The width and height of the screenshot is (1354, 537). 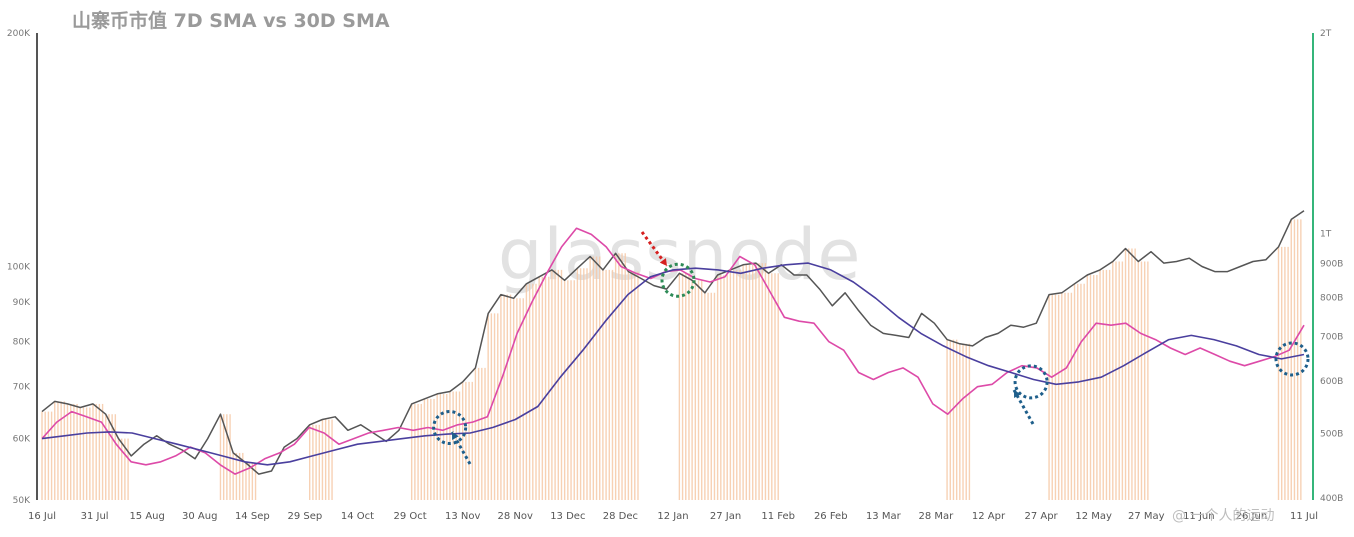 I want to click on left-tick-label: 60K, so click(x=22, y=440).